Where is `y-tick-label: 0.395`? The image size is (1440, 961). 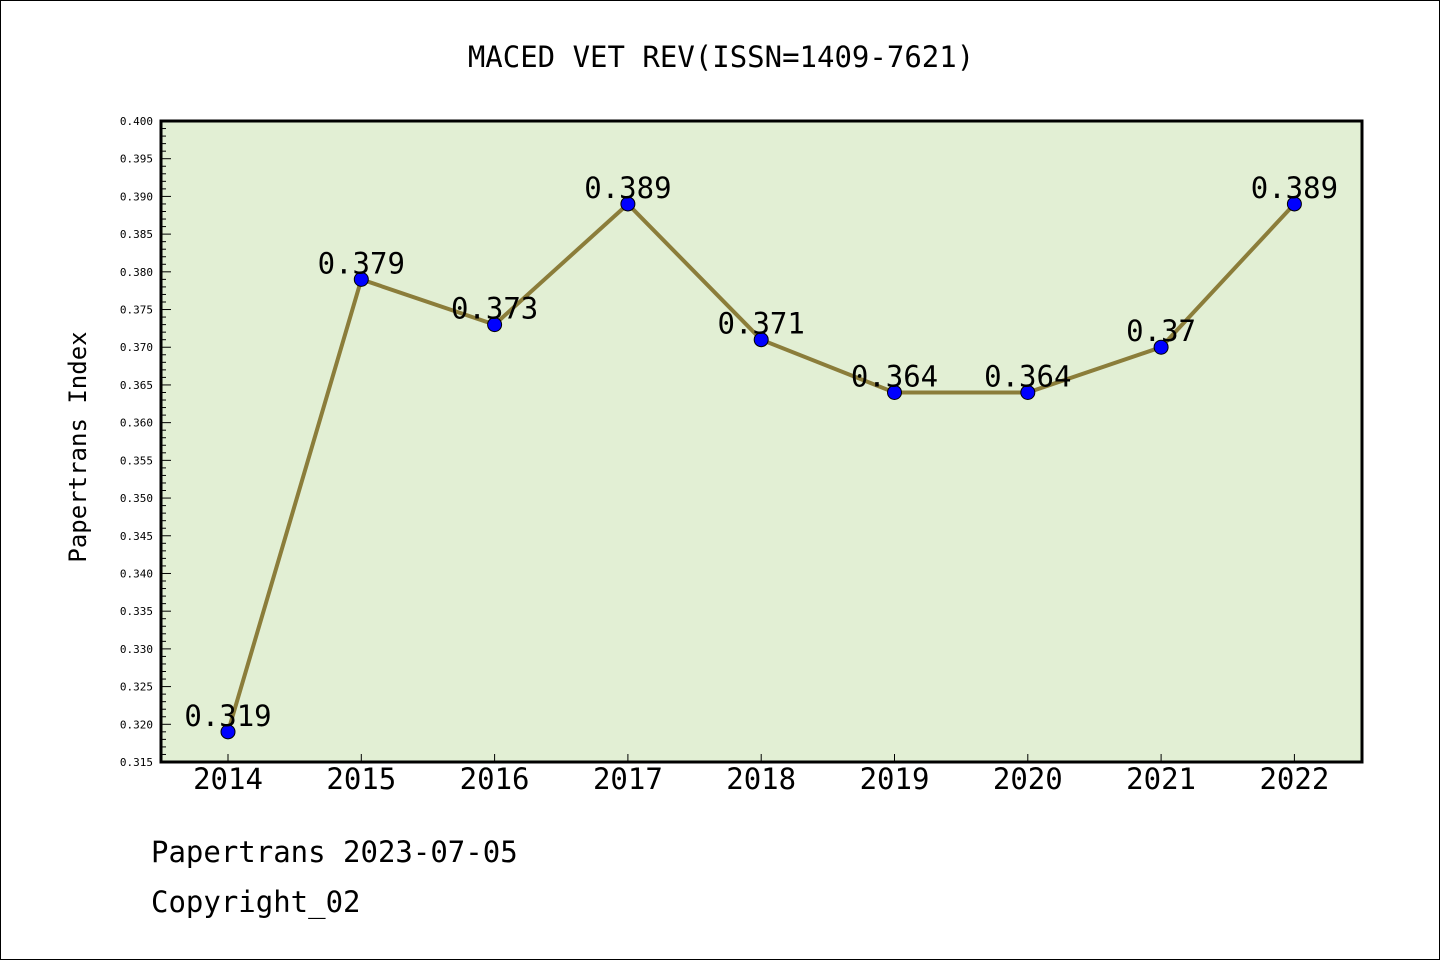 y-tick-label: 0.395 is located at coordinates (136, 159).